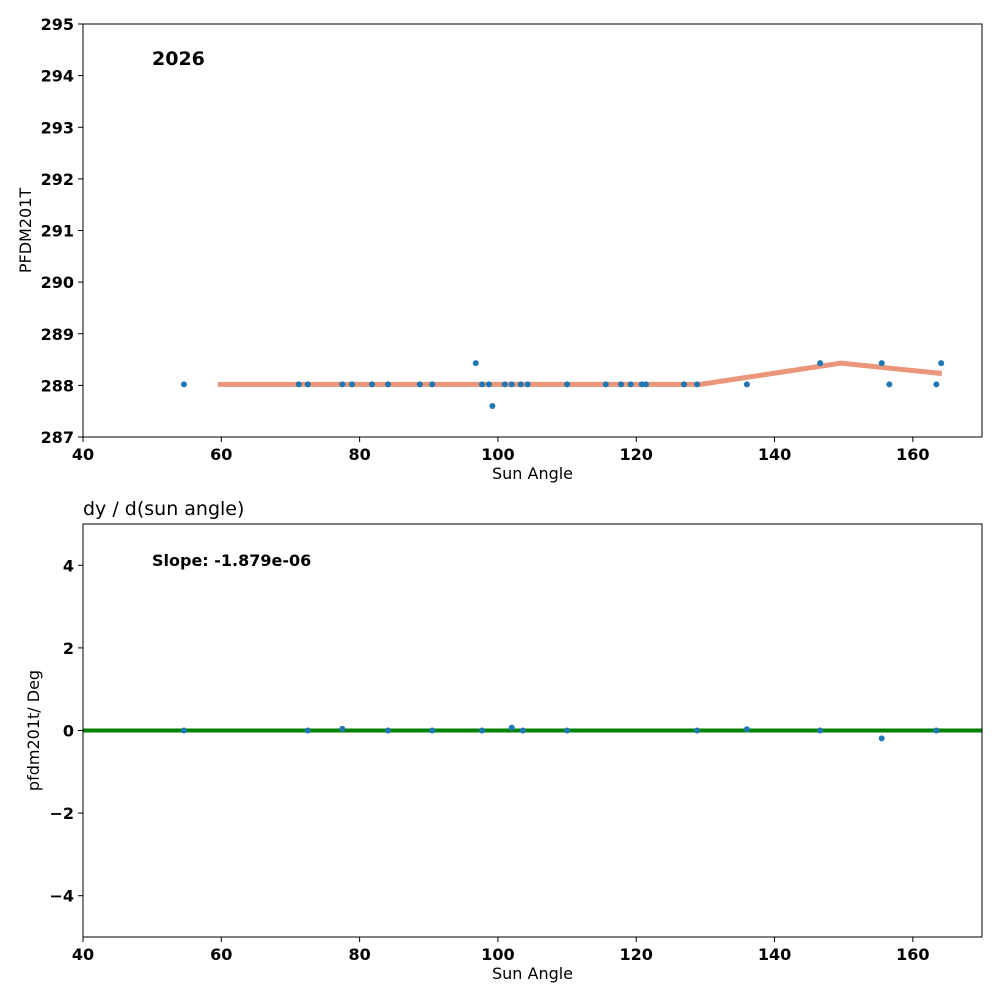  I want to click on y-tick-label: 2, so click(68, 648).